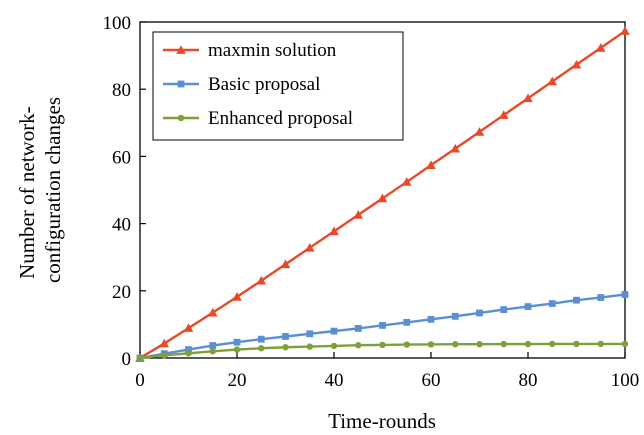 This screenshot has width=644, height=435. Describe the element at coordinates (272, 50) in the screenshot. I see `legend-label: maxmin solution` at that location.